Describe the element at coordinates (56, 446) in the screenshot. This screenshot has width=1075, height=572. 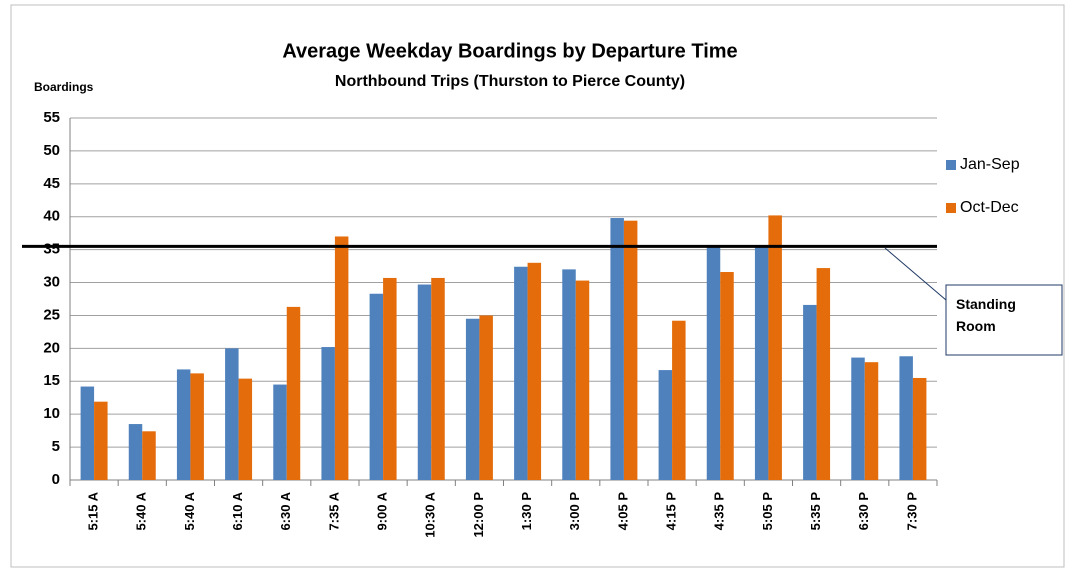
I see `y-tick-label: 5` at that location.